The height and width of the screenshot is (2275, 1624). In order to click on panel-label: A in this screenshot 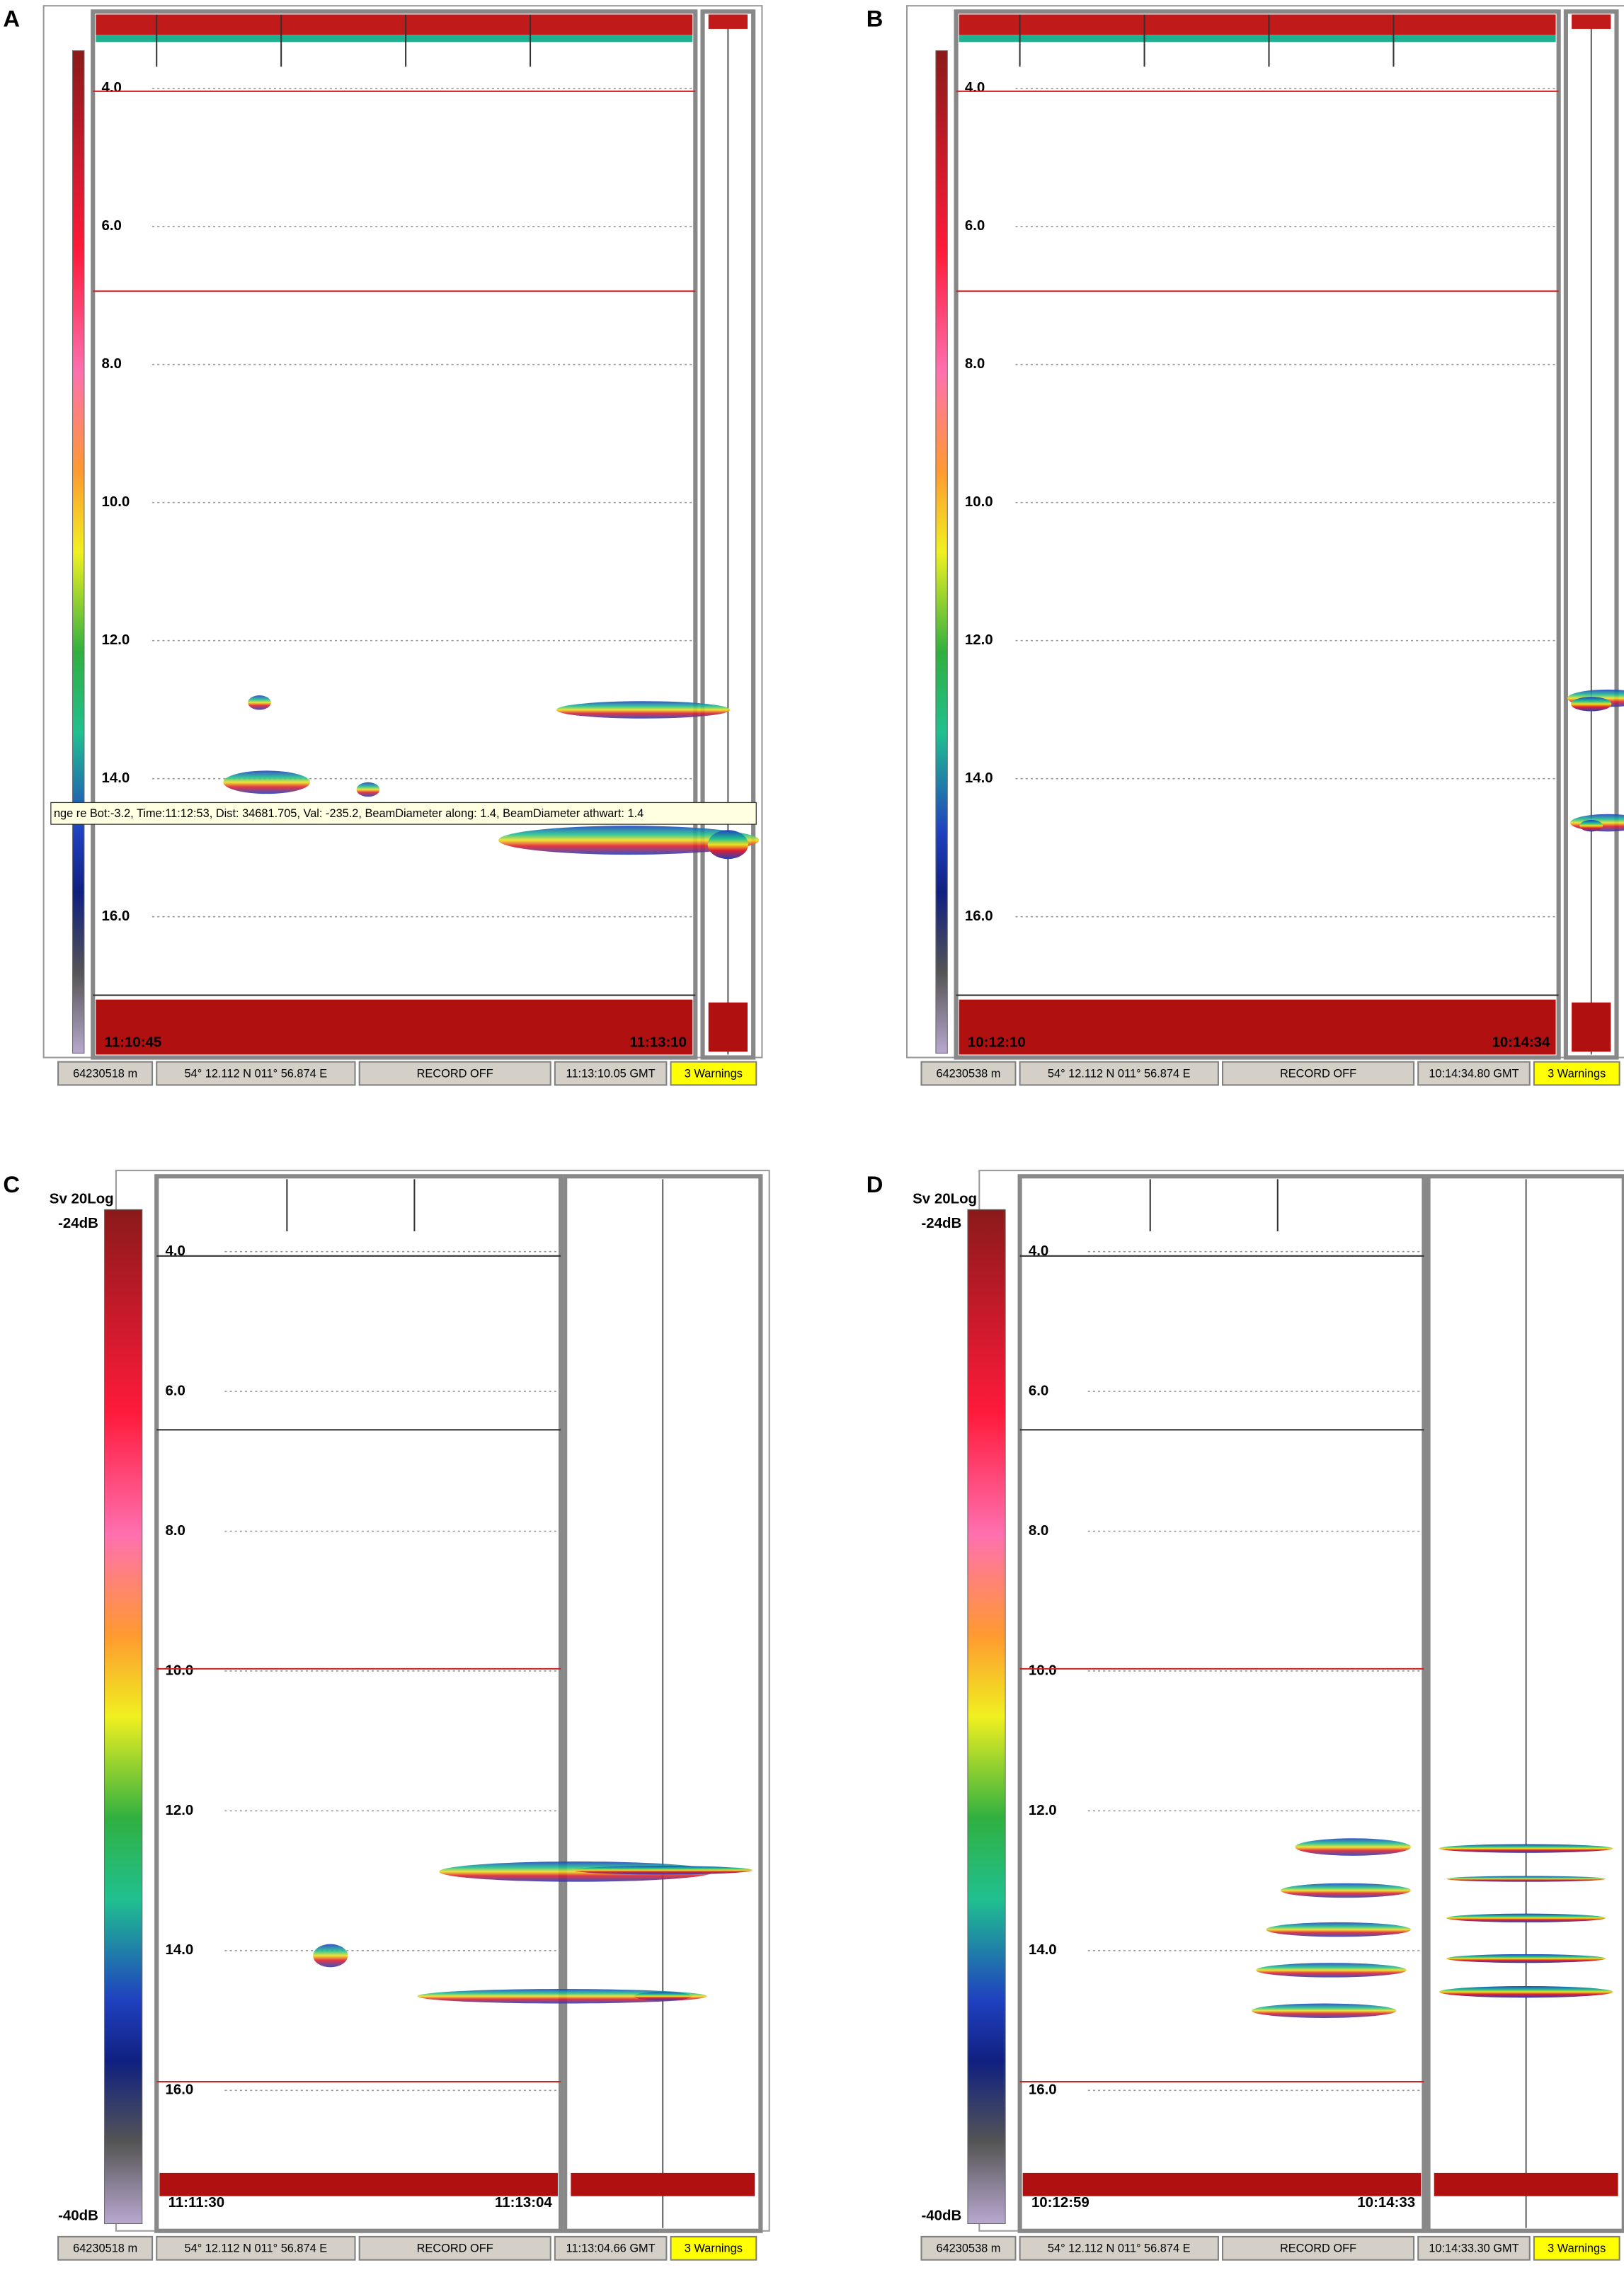, I will do `click(11, 18)`.